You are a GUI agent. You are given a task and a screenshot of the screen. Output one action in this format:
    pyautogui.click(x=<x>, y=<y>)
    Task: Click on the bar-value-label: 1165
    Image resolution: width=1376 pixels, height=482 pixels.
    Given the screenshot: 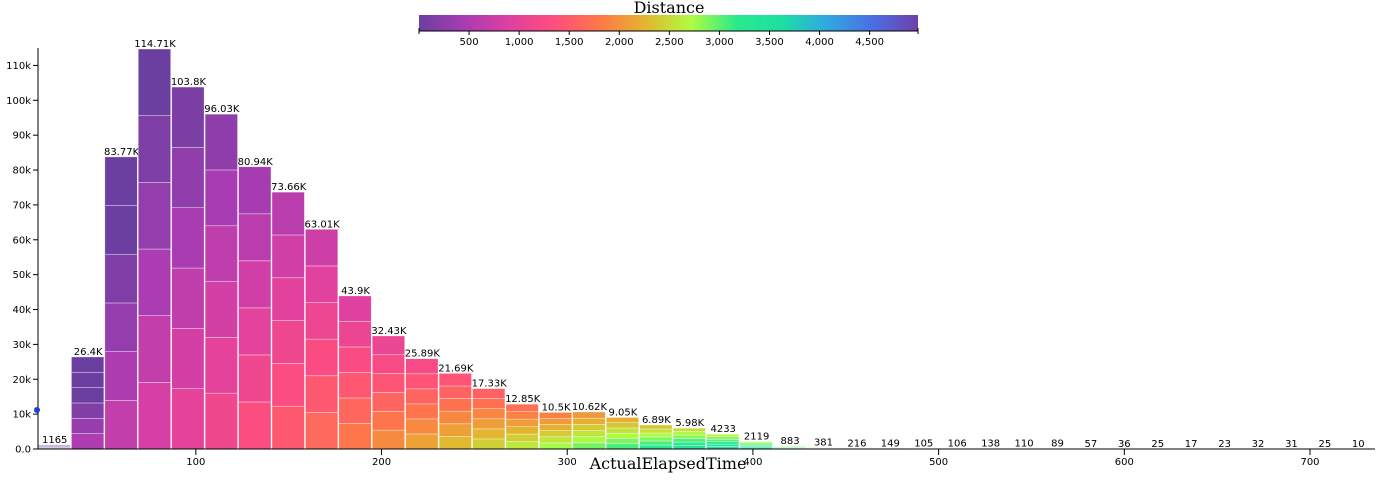 What is the action you would take?
    pyautogui.click(x=54, y=440)
    